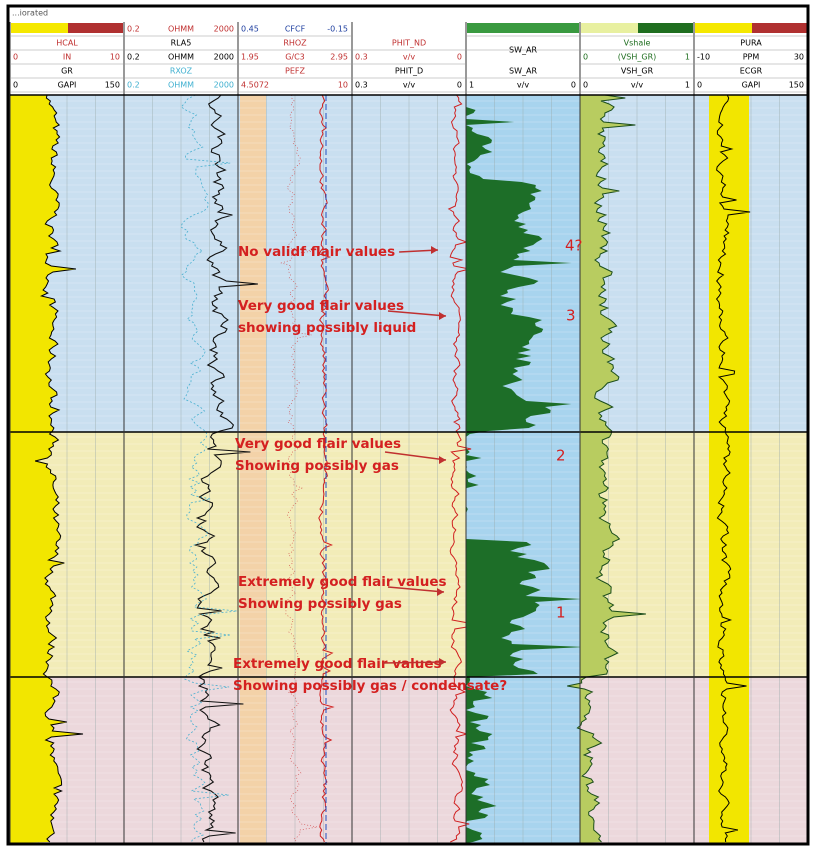  Describe the element at coordinates (461, 468) in the screenshot. I see `phit-curve` at that location.